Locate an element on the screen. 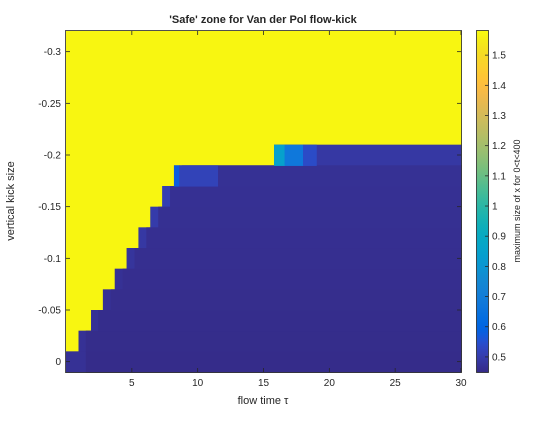  colorbar-tick-label: 1.4 is located at coordinates (499, 86).